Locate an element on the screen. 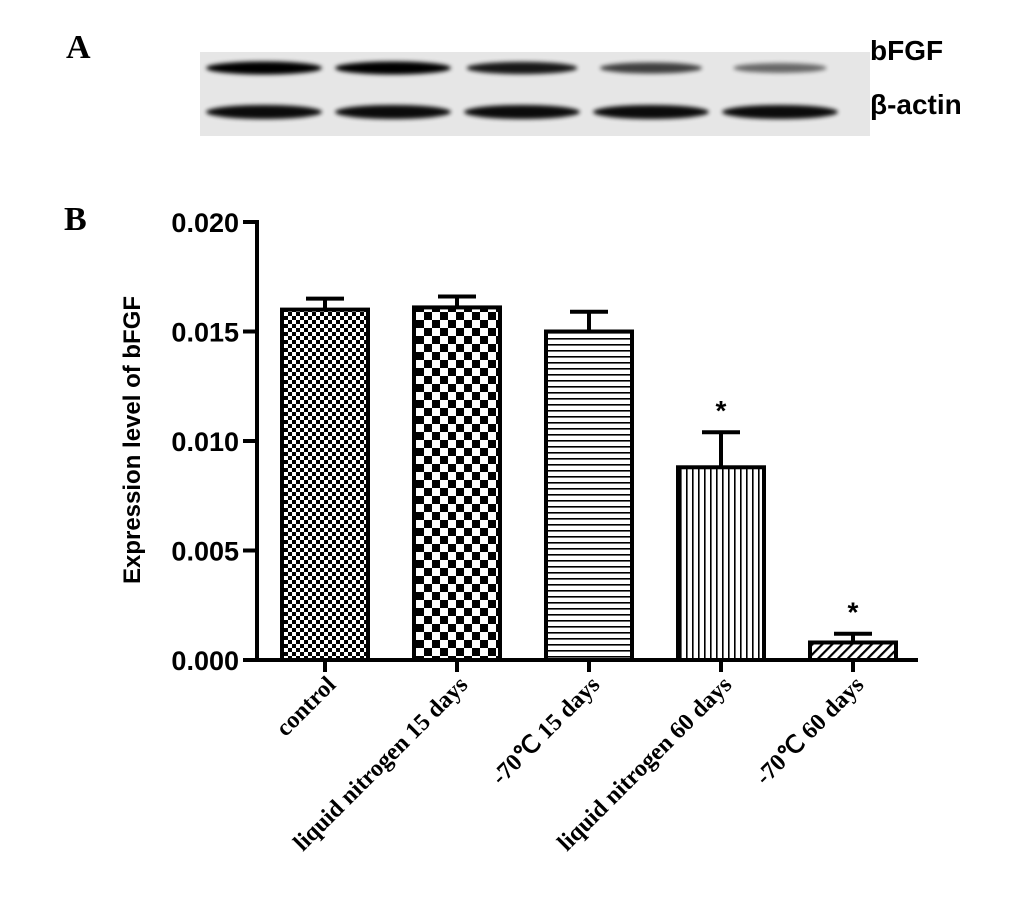  x-tick-label: -70℃ 60 days is located at coordinates (810, 731).